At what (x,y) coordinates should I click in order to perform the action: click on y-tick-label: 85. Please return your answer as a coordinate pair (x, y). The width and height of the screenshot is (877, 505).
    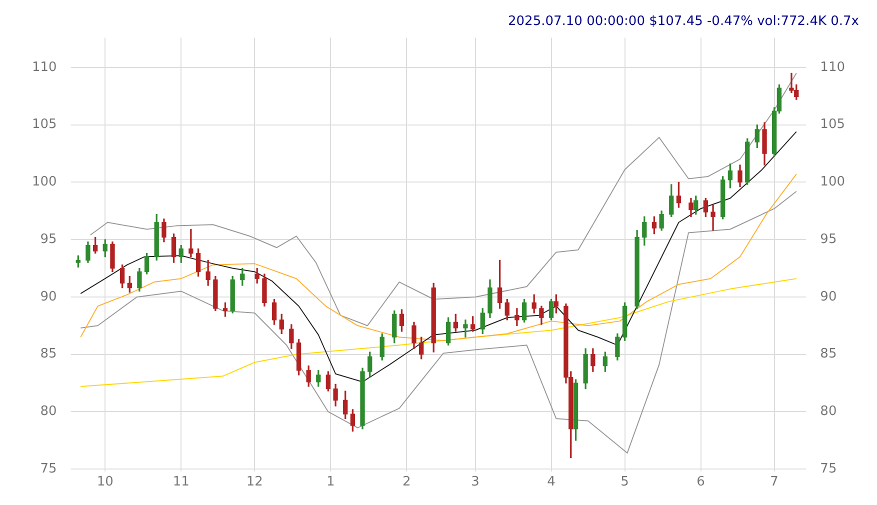
    Looking at the image, I should click on (48, 354).